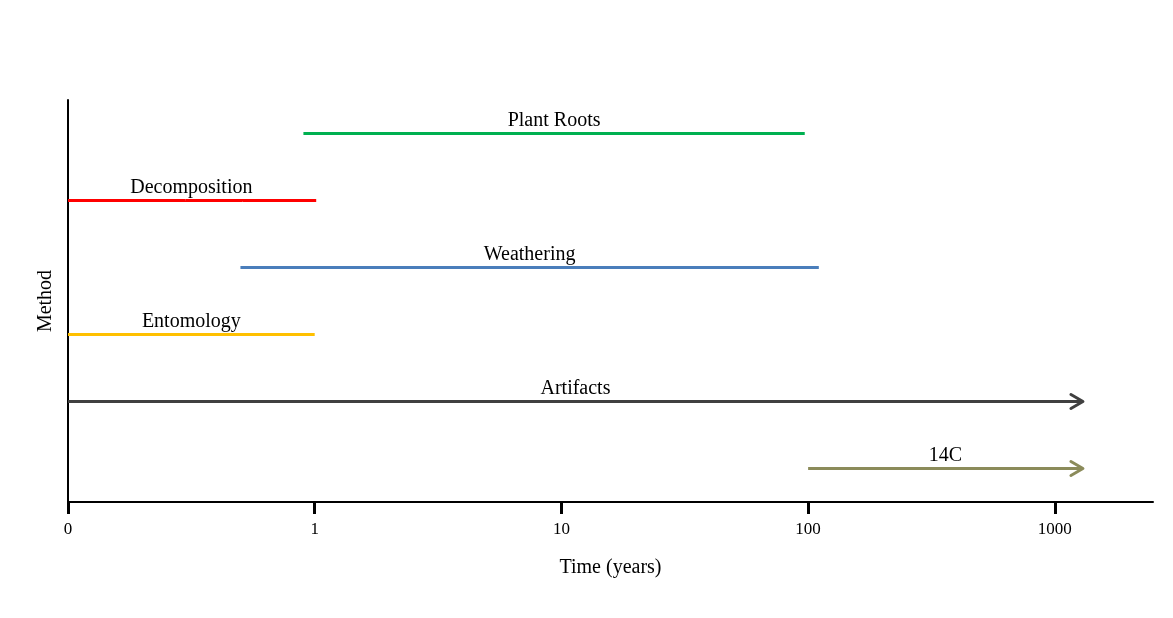 This screenshot has width=1173, height=618. What do you see at coordinates (314, 528) in the screenshot?
I see `x-tick-label: 1` at bounding box center [314, 528].